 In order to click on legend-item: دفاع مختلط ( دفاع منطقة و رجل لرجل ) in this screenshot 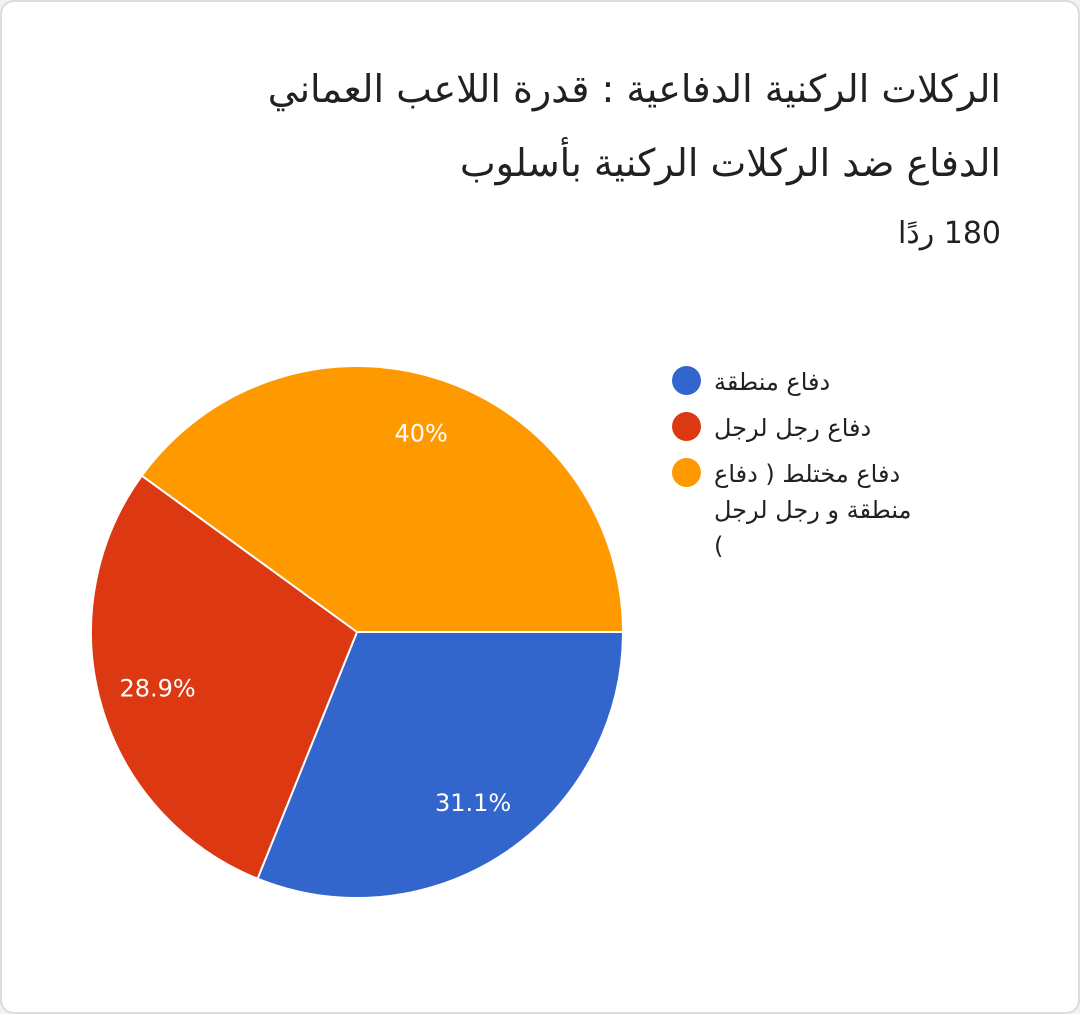, I will do `click(792, 510)`.